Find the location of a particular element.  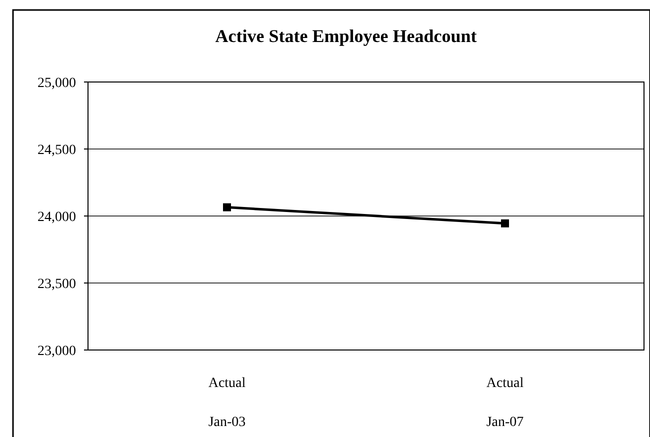

y-tick-label: 23,000 is located at coordinates (57, 351).